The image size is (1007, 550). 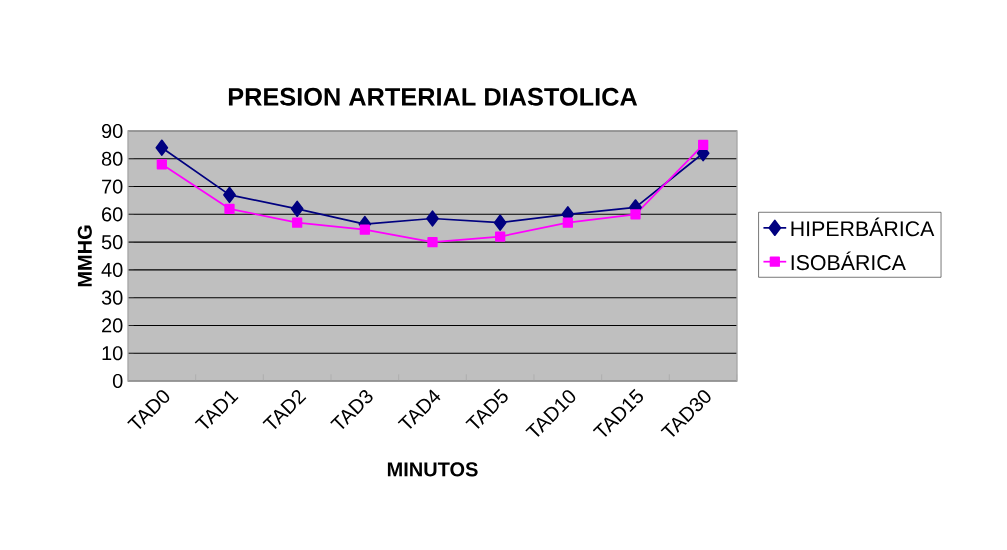 What do you see at coordinates (433, 96) in the screenshot?
I see `chart-title: PRESION ARTERIAL DIASTOLICA` at bounding box center [433, 96].